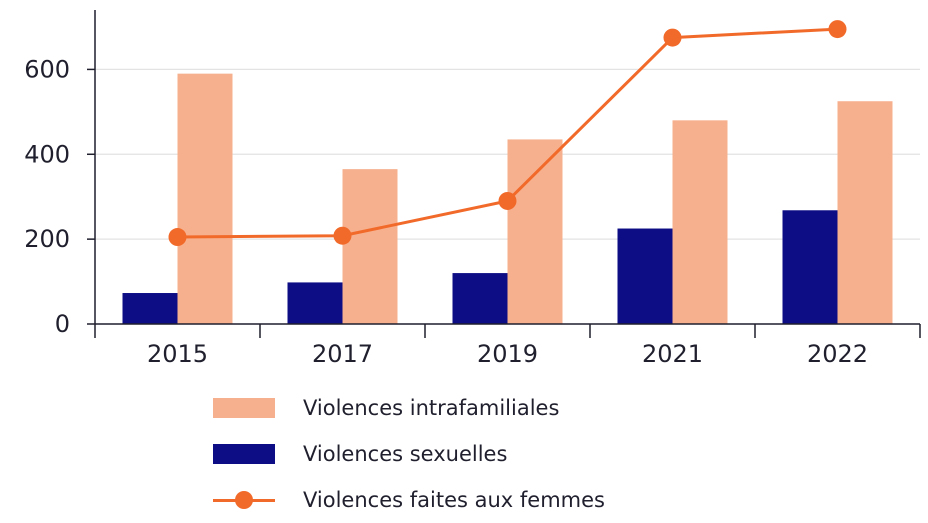  I want to click on legend-dot-swatch-femmes, so click(244, 500).